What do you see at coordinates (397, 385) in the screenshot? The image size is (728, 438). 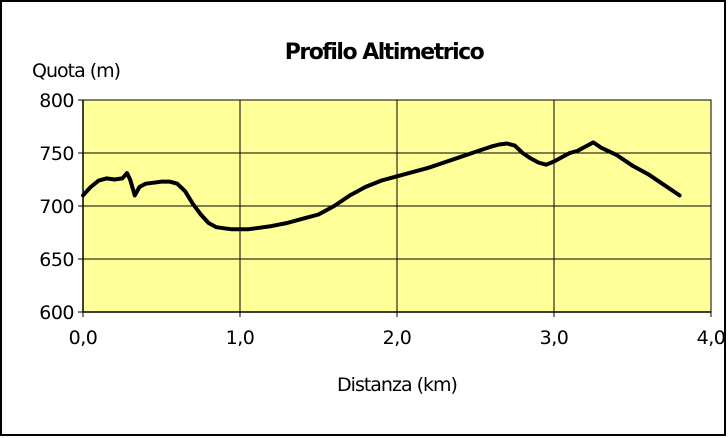 I see `x-axis-label: Distanza (km)` at bounding box center [397, 385].